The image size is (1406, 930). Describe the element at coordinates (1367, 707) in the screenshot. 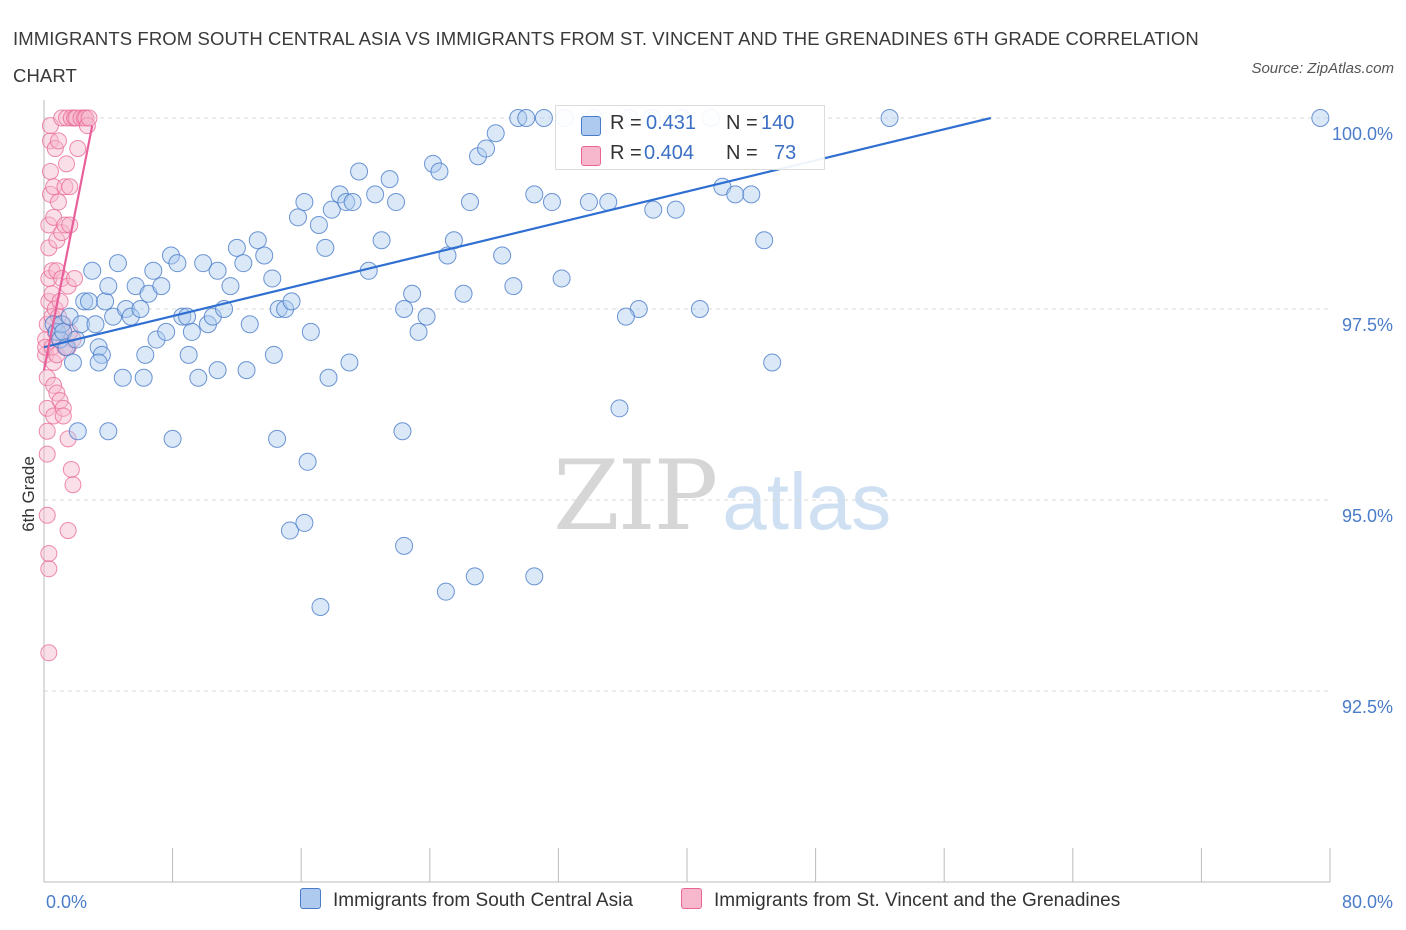

I see `y-tick-label: 92.5%` at that location.